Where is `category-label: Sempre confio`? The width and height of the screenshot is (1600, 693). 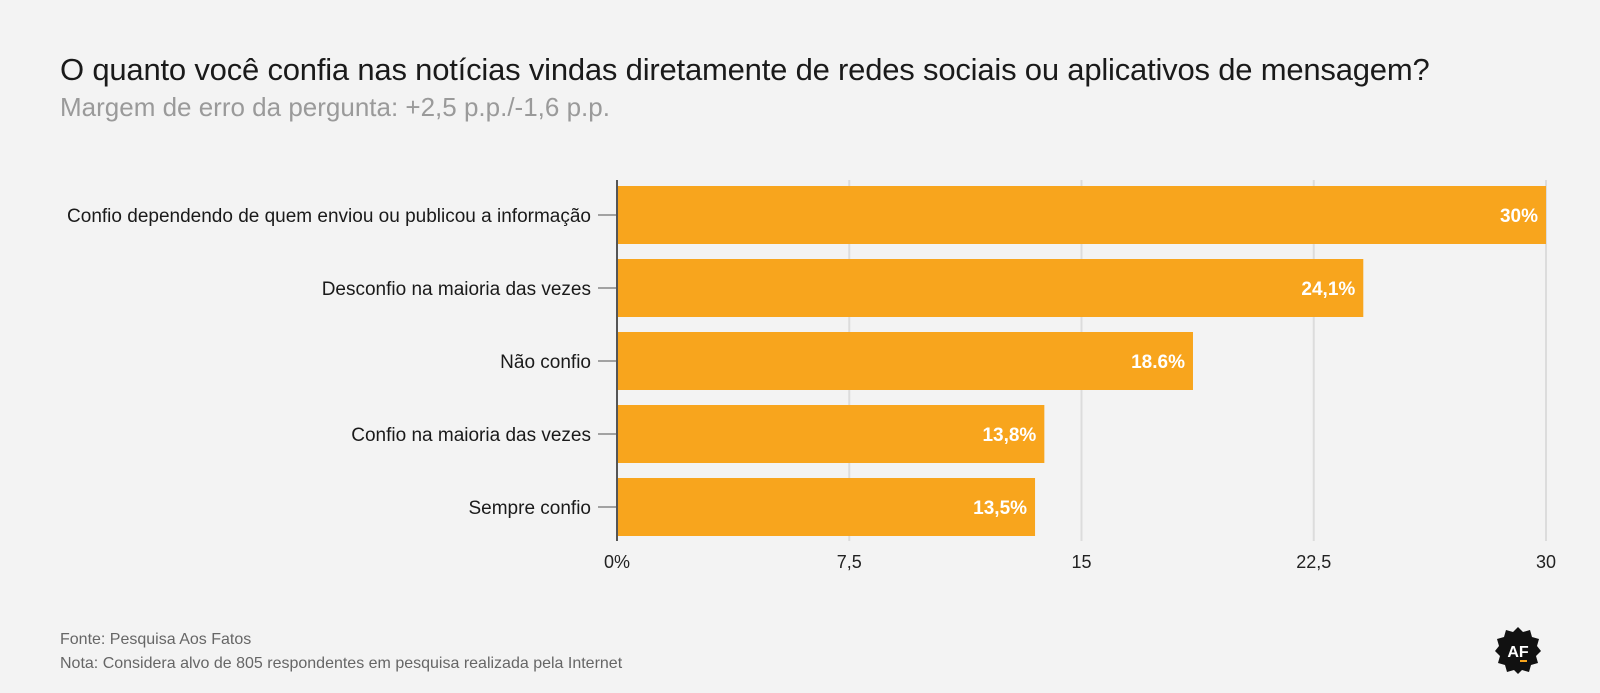
category-label: Sempre confio is located at coordinates (529, 508).